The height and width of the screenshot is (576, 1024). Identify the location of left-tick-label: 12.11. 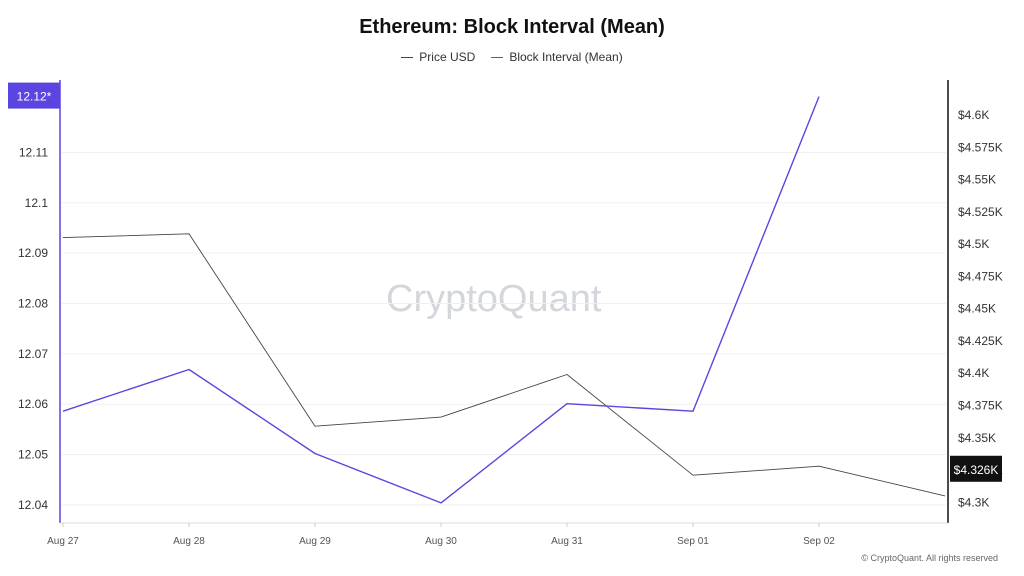
(33, 152).